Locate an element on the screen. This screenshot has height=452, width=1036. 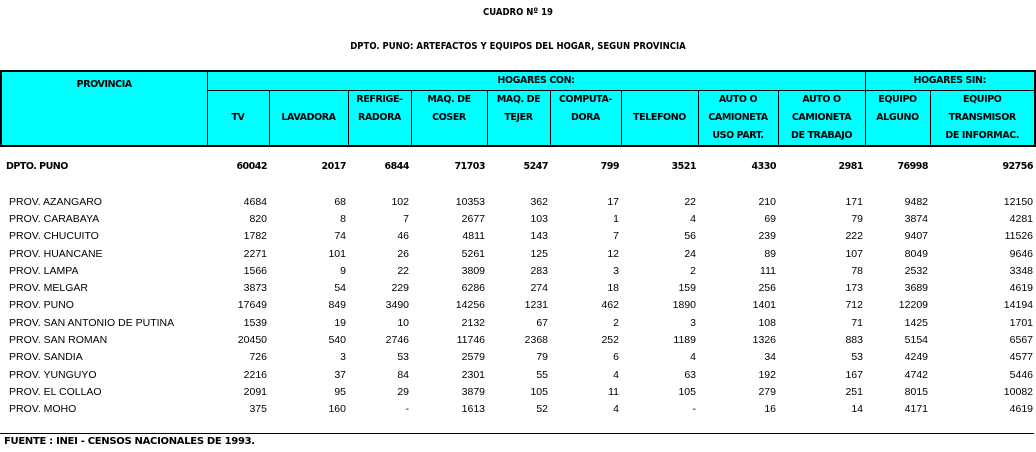
cell-value: 24 is located at coordinates (690, 253).